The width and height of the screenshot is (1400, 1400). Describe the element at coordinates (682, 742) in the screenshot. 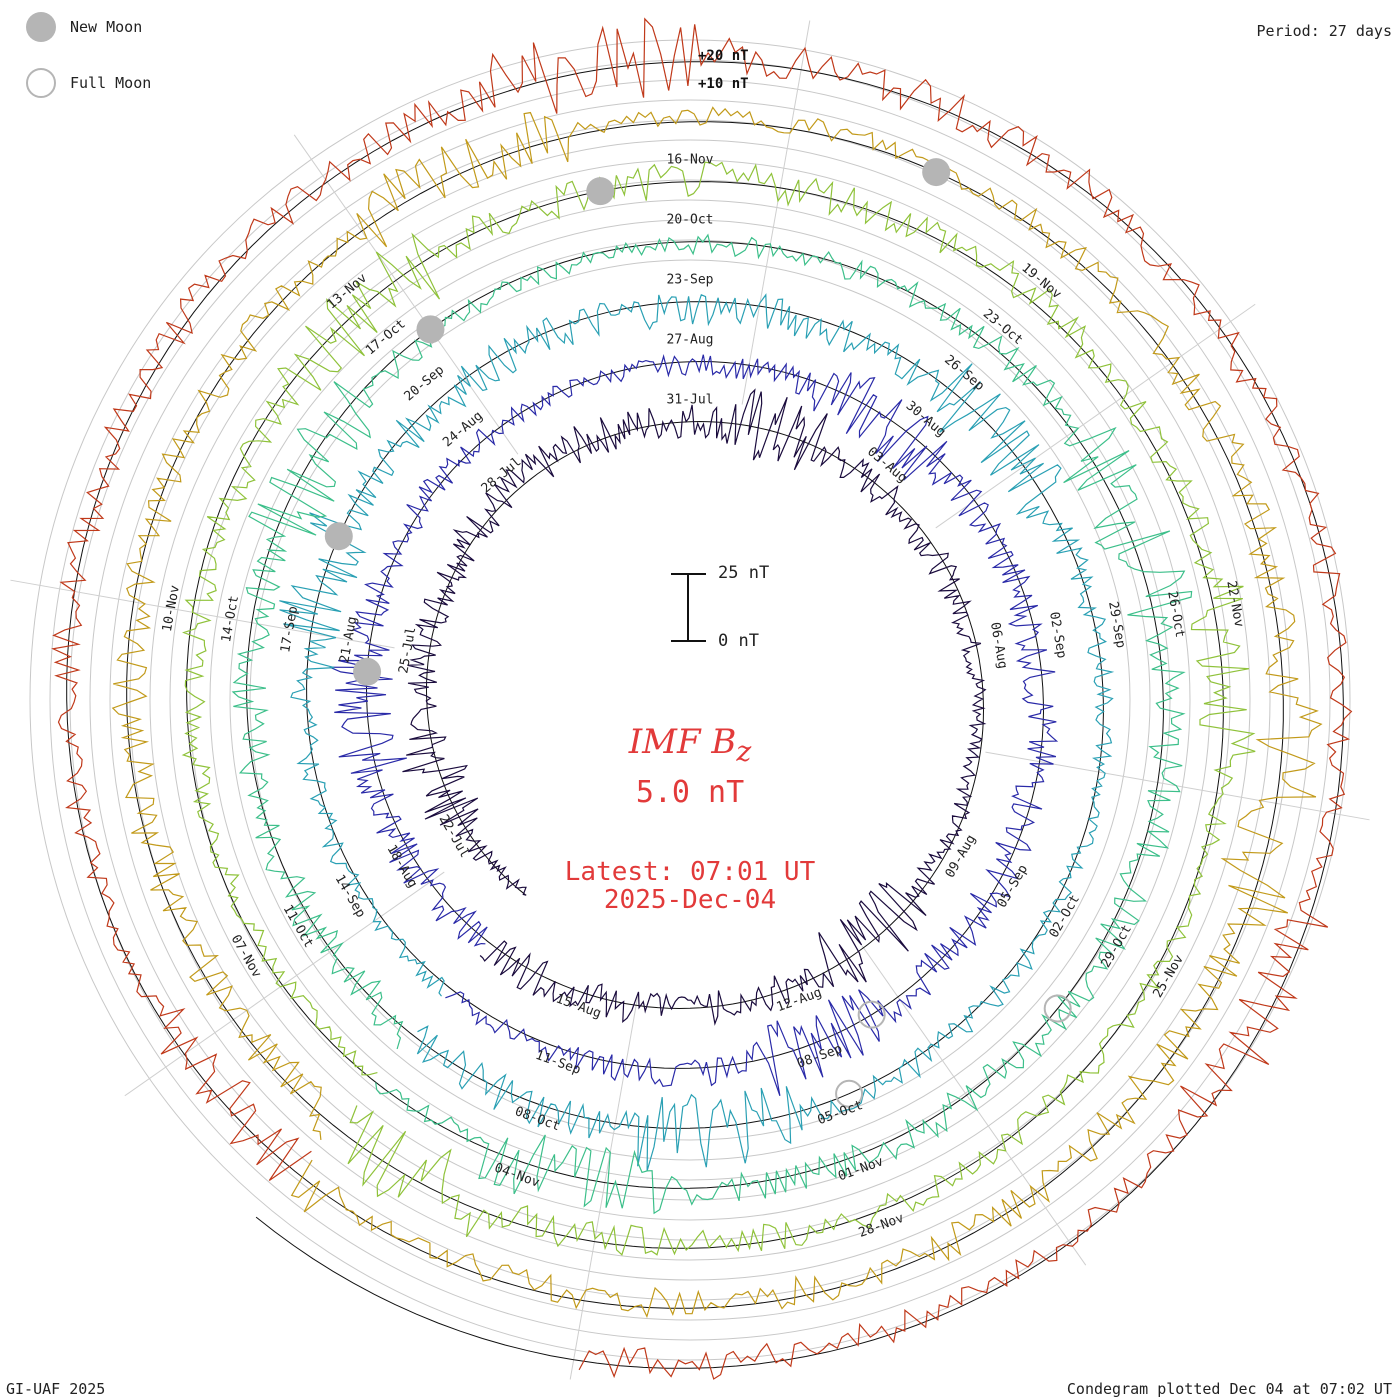

I see `chart-title-text: IMF B` at that location.